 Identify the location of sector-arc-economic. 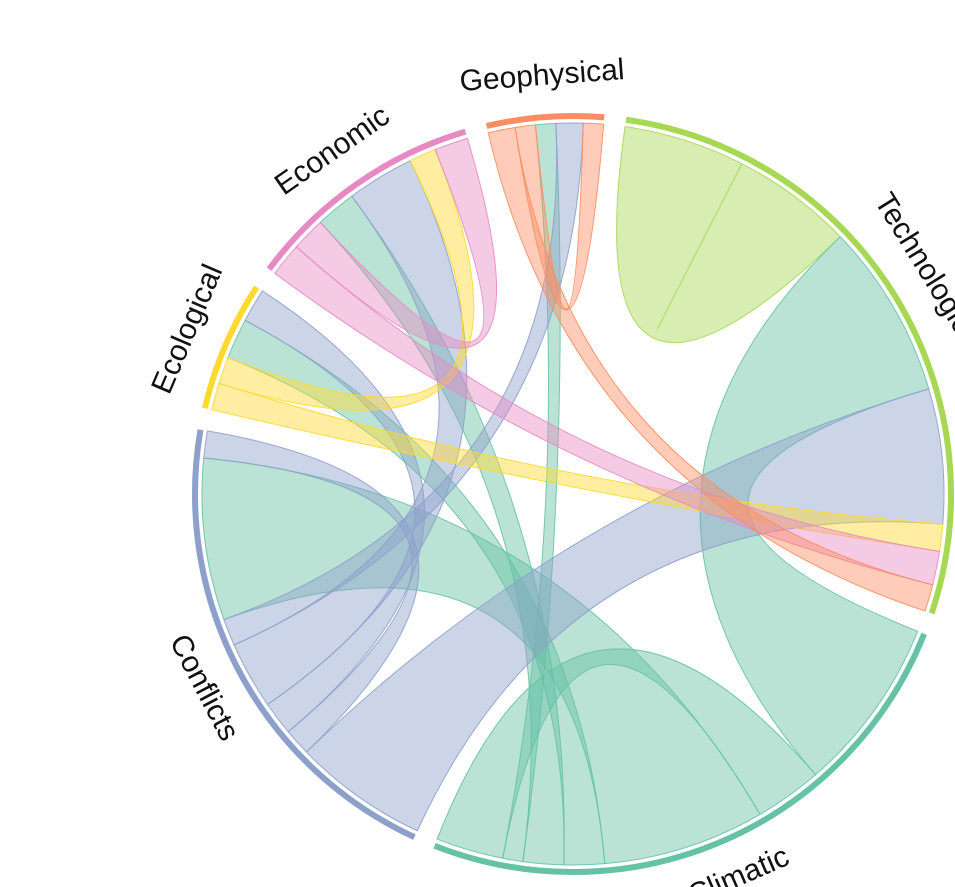
(366, 199).